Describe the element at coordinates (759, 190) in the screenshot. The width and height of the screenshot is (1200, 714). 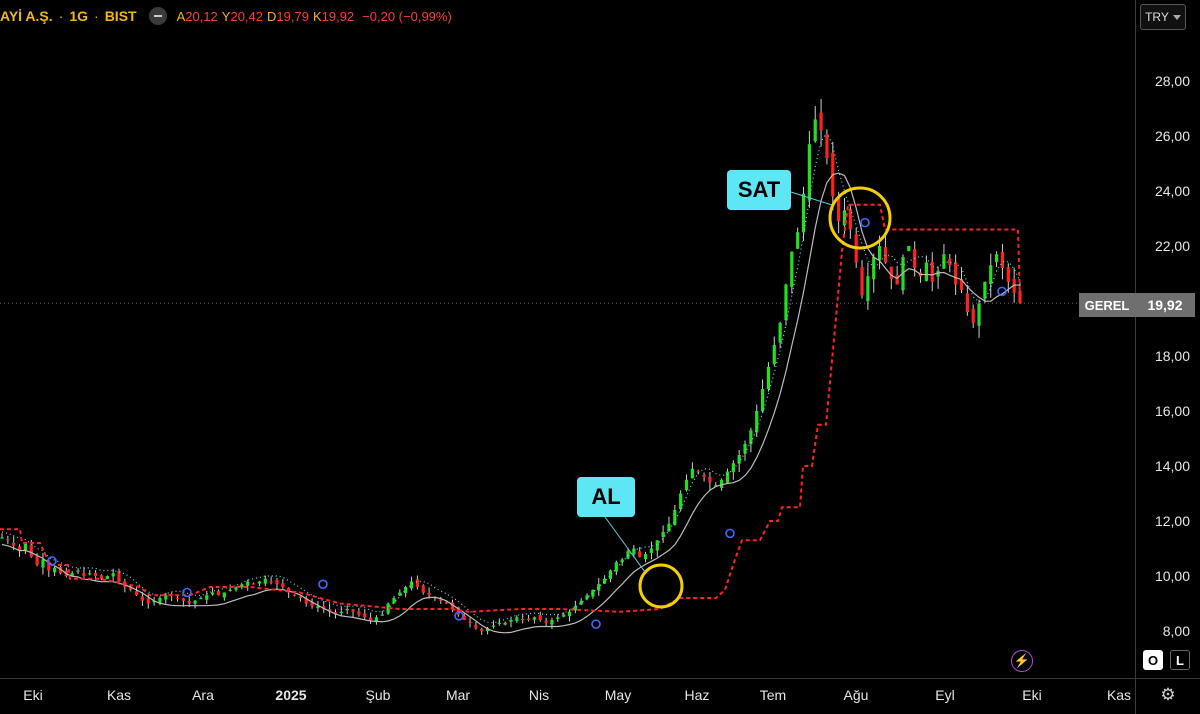
I see `sell-annotation: SAT` at that location.